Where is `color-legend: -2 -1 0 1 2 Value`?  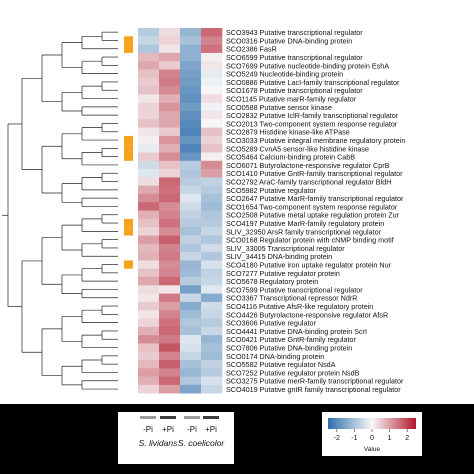
color-legend: -2 -1 0 1 2 Value is located at coordinates (372, 434).